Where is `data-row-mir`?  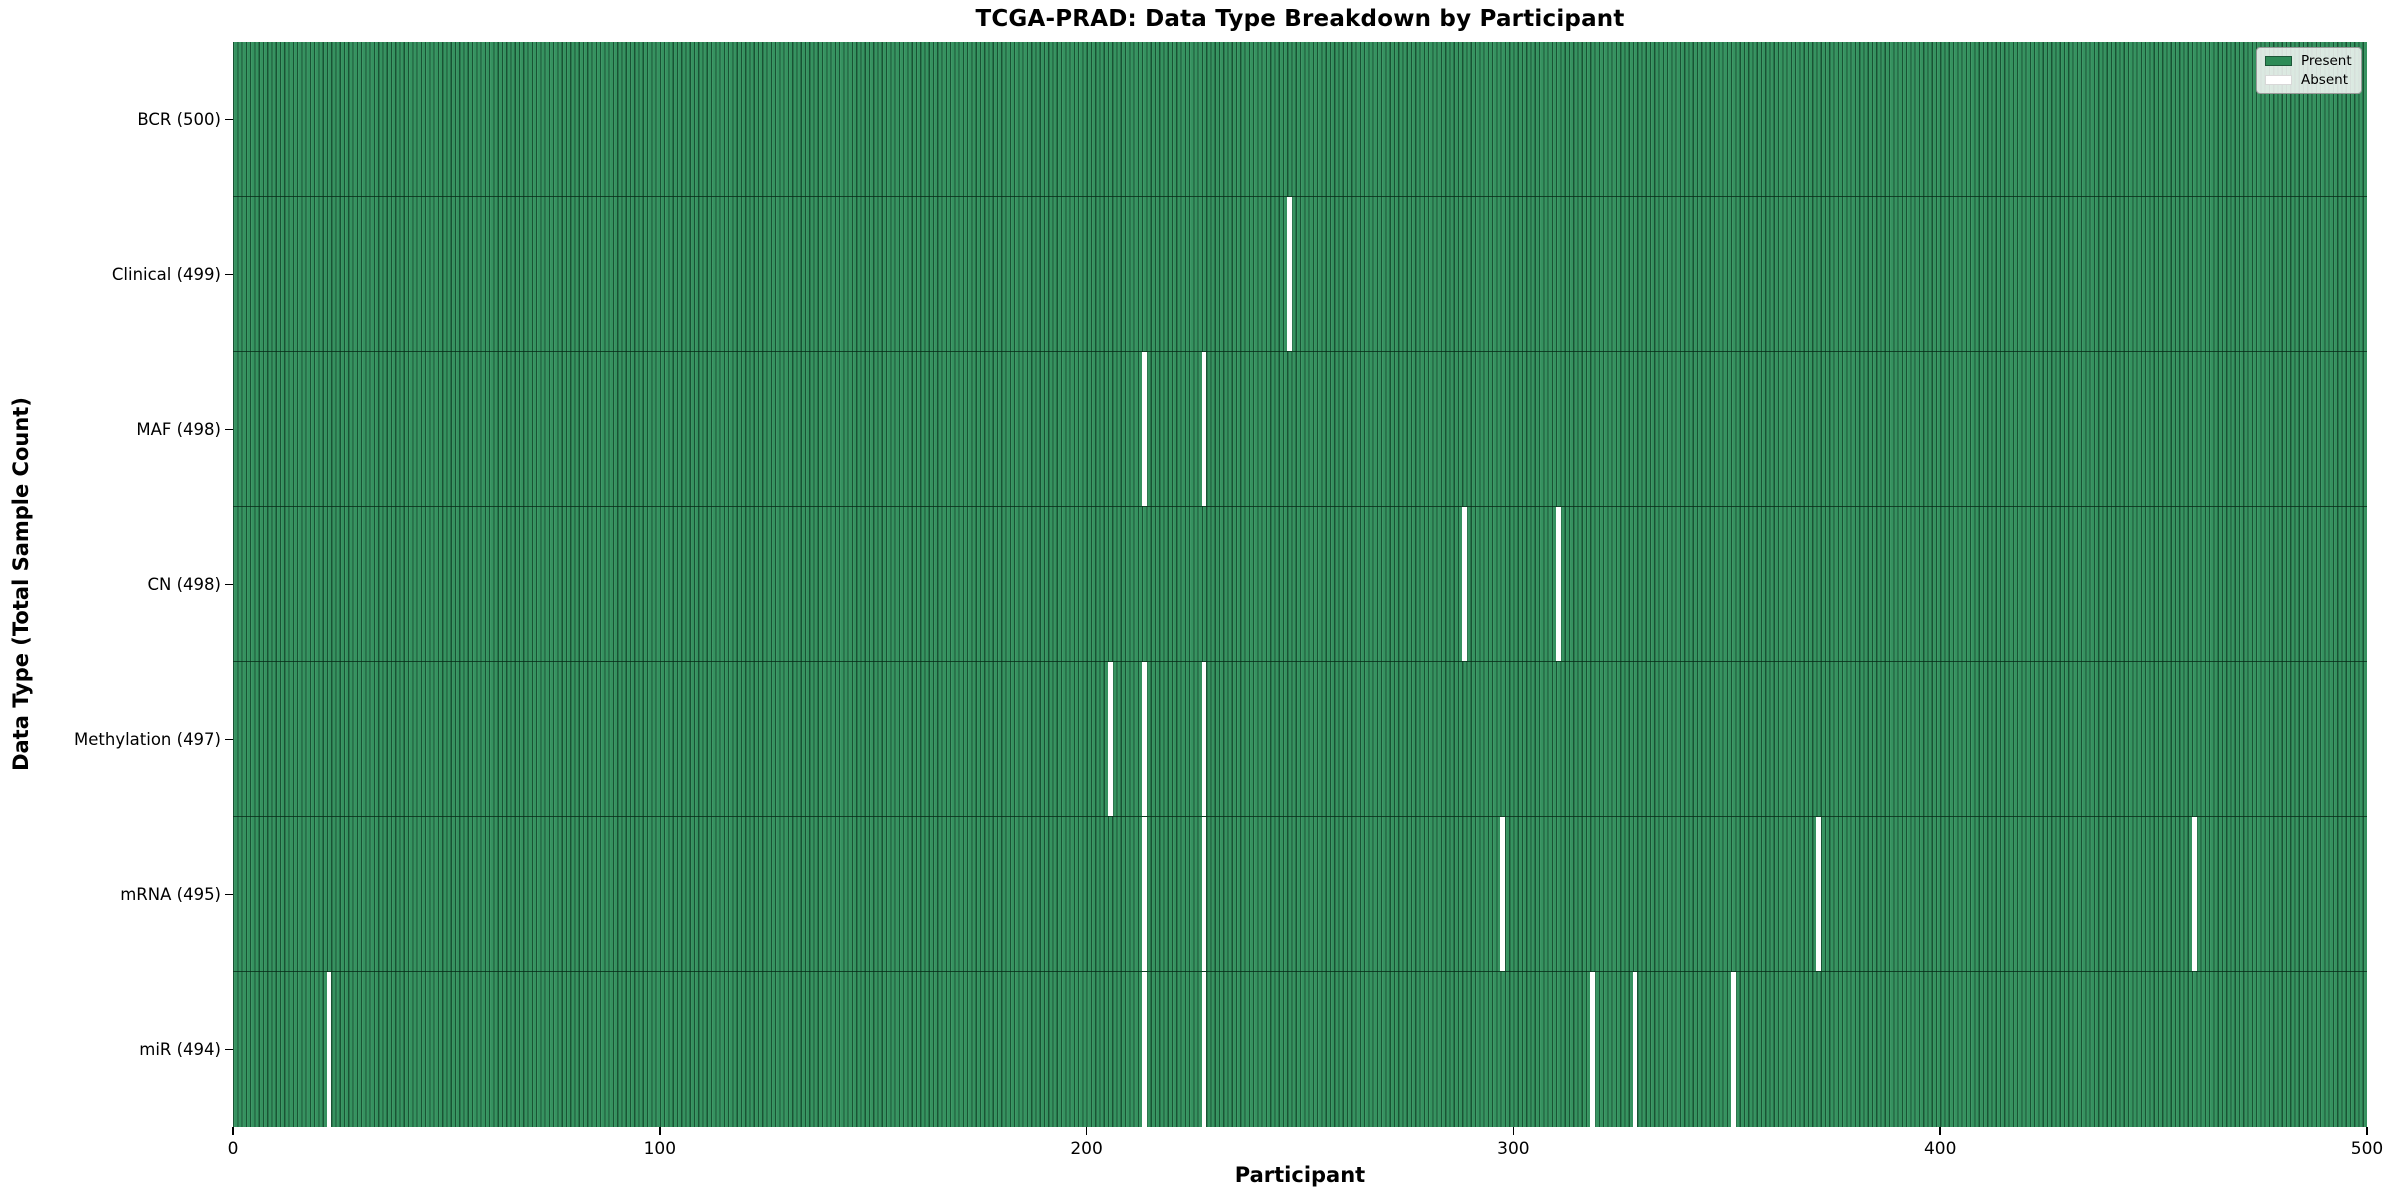
data-row-mir is located at coordinates (1300, 1049).